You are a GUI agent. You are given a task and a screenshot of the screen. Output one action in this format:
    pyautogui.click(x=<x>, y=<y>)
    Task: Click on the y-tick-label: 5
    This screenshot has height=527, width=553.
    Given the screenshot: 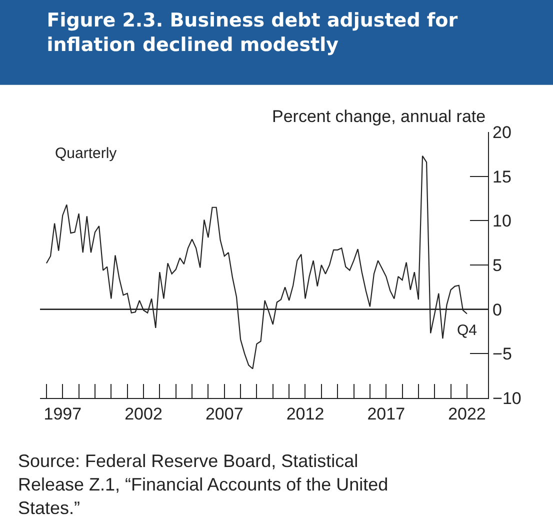 What is the action you would take?
    pyautogui.click(x=497, y=265)
    